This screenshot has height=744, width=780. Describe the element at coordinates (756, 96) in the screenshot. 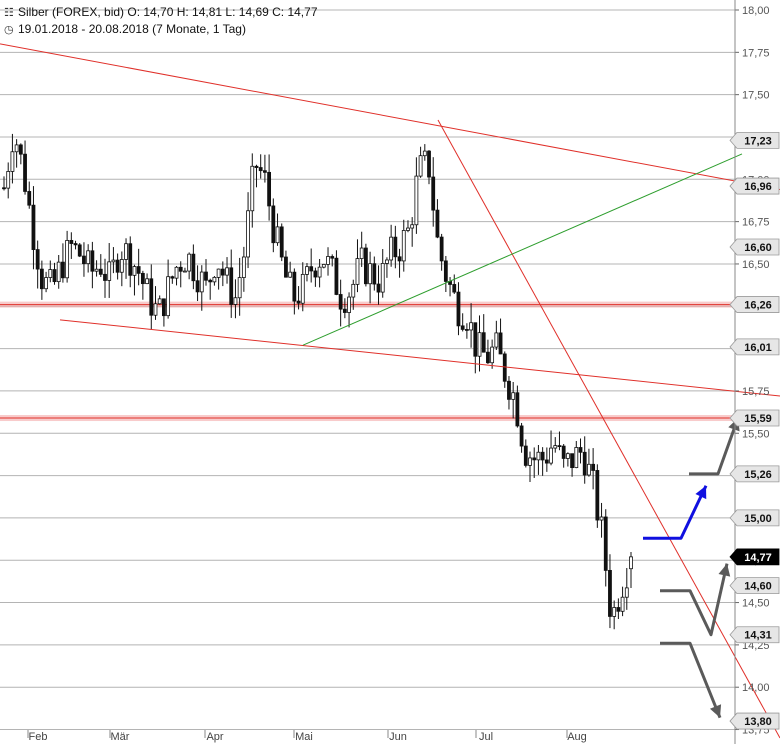

I see `y-tick-label: 17,50` at that location.